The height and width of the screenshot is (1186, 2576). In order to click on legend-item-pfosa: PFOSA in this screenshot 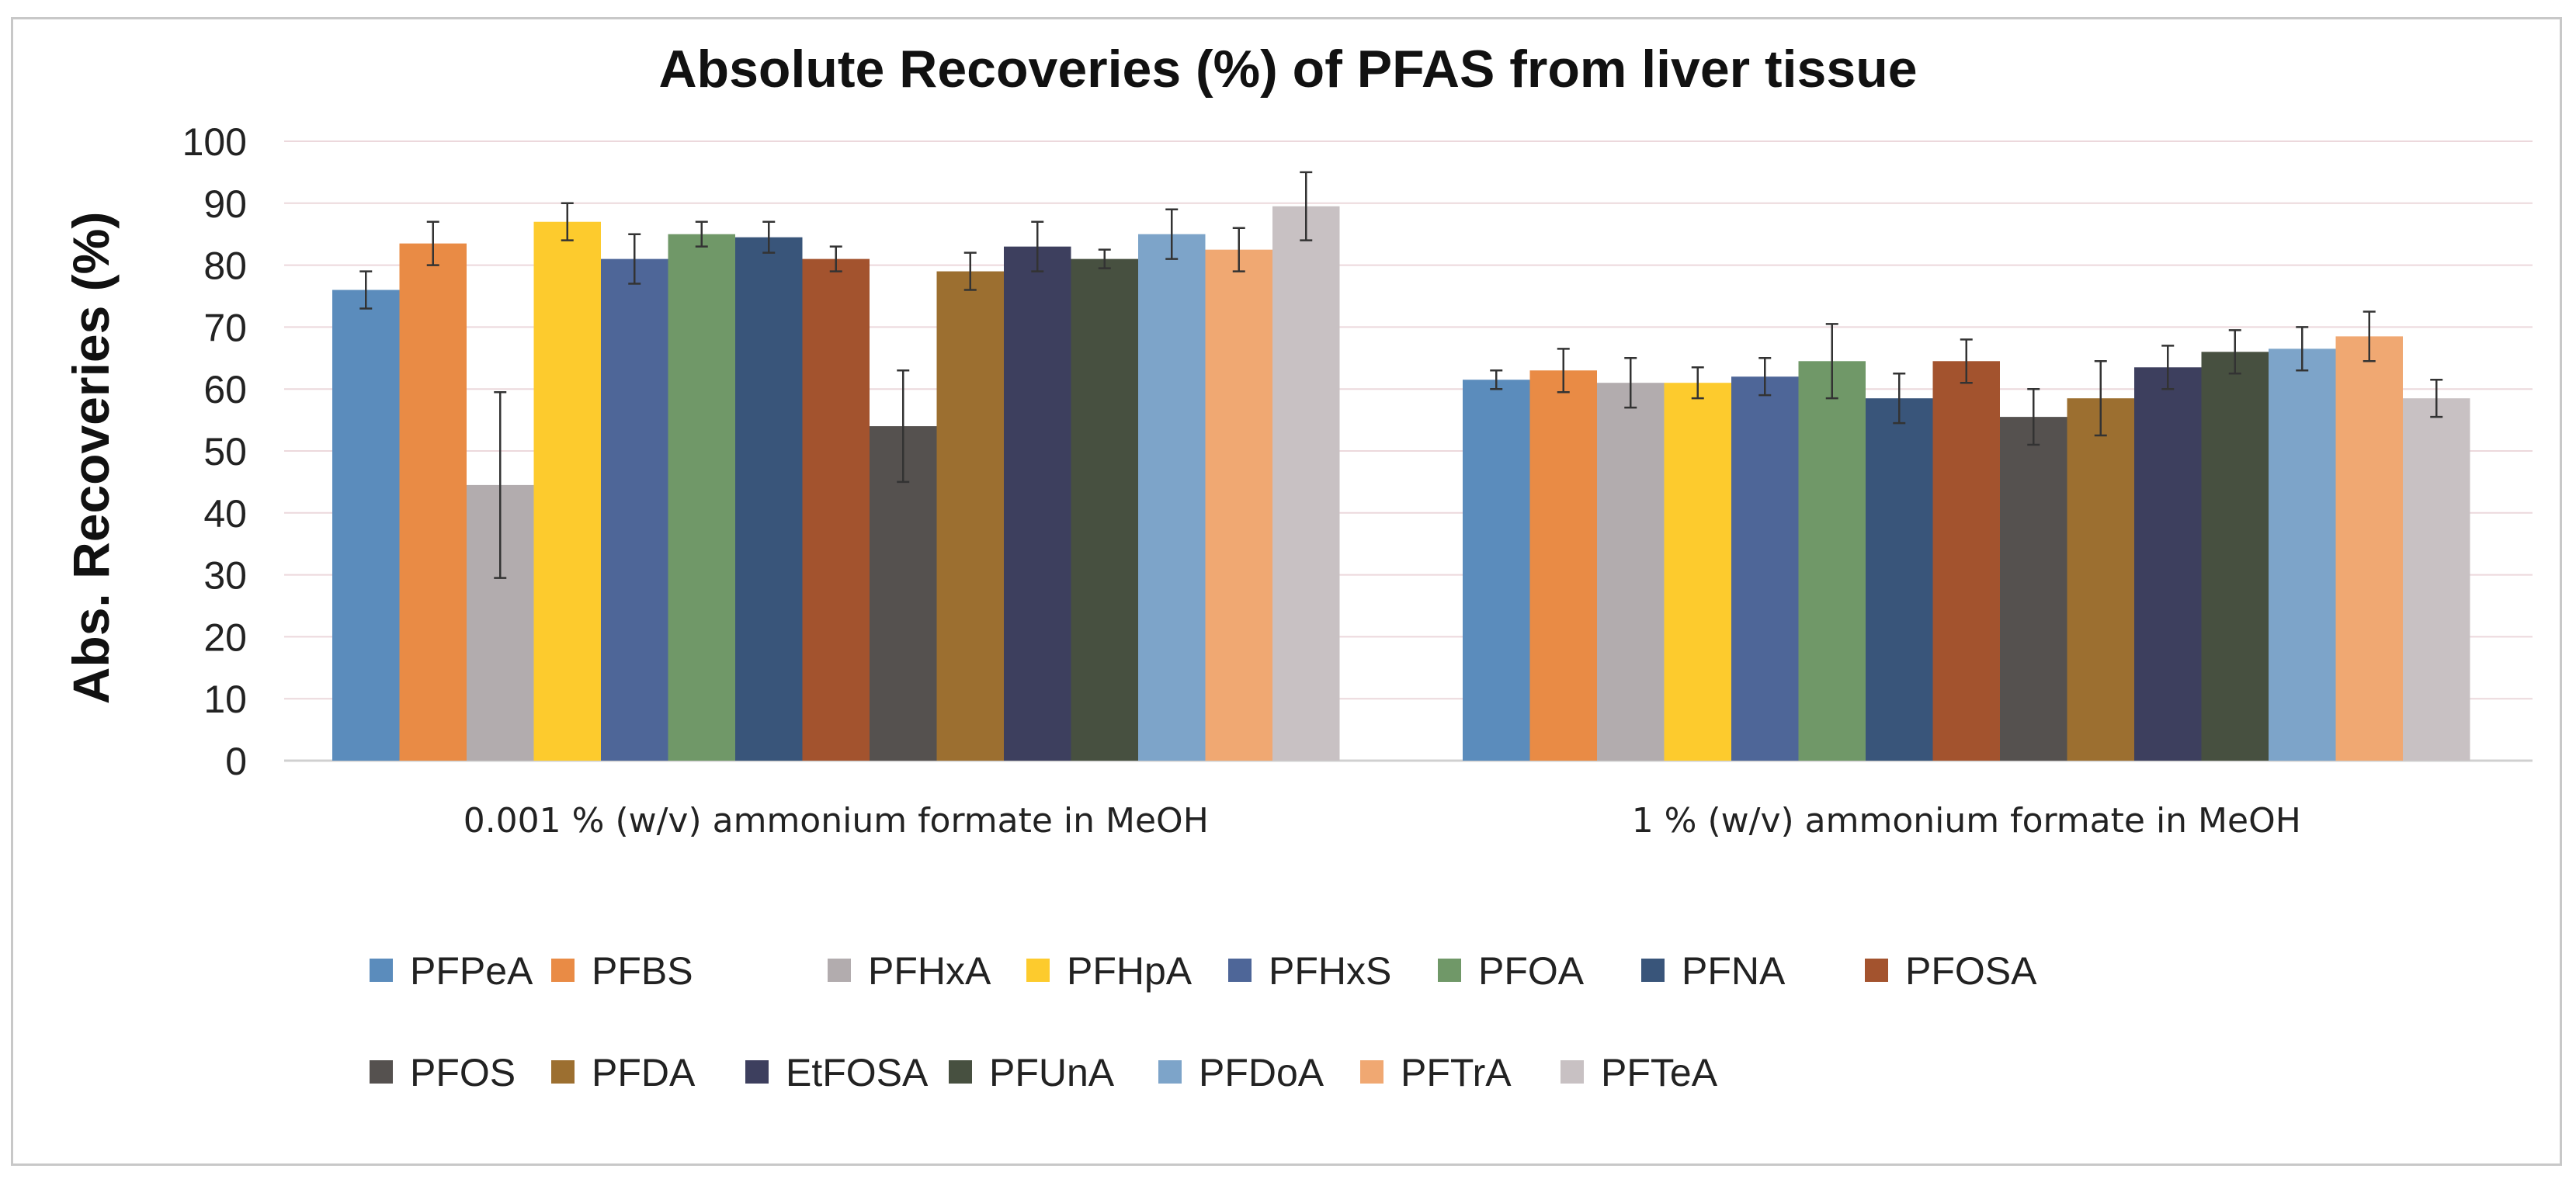, I will do `click(1951, 971)`.